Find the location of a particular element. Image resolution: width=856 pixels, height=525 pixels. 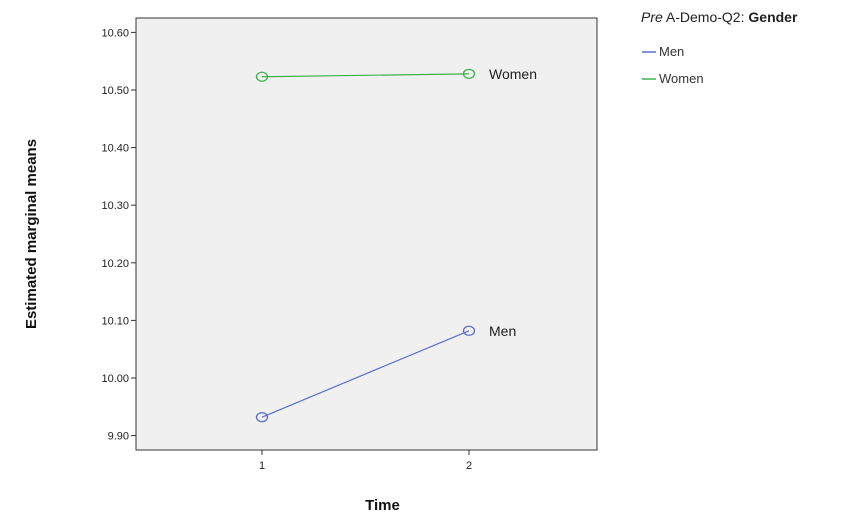

y-tick-label: 10.00 is located at coordinates (115, 379).